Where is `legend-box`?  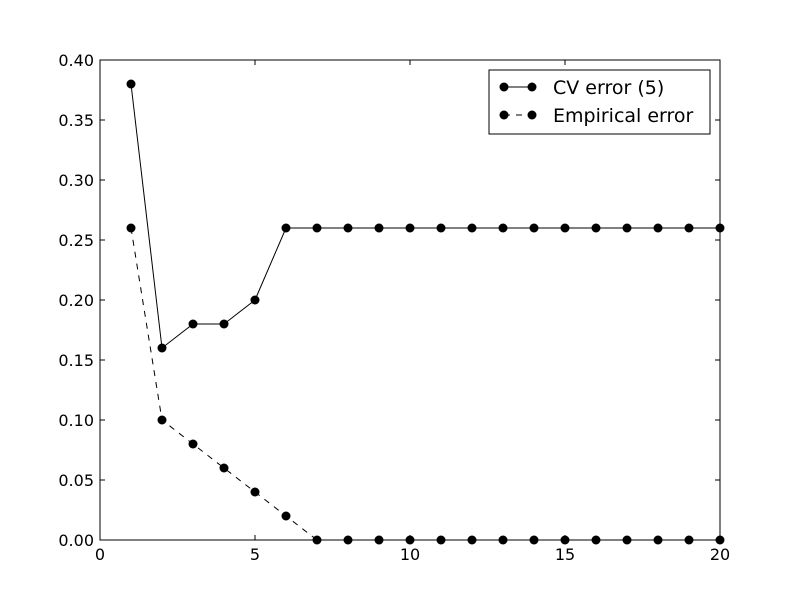
legend-box is located at coordinates (599, 102).